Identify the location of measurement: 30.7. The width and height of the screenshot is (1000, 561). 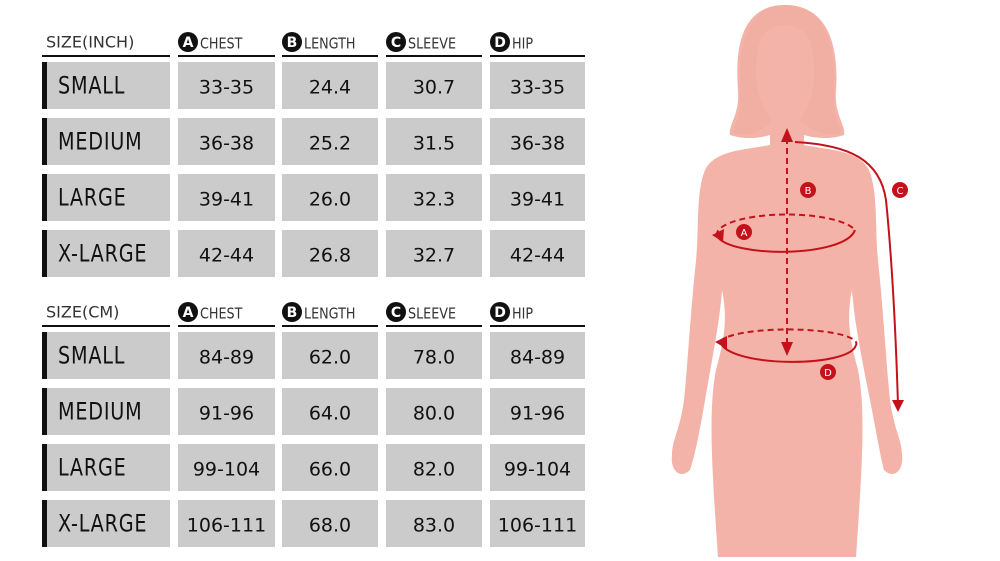
(434, 88).